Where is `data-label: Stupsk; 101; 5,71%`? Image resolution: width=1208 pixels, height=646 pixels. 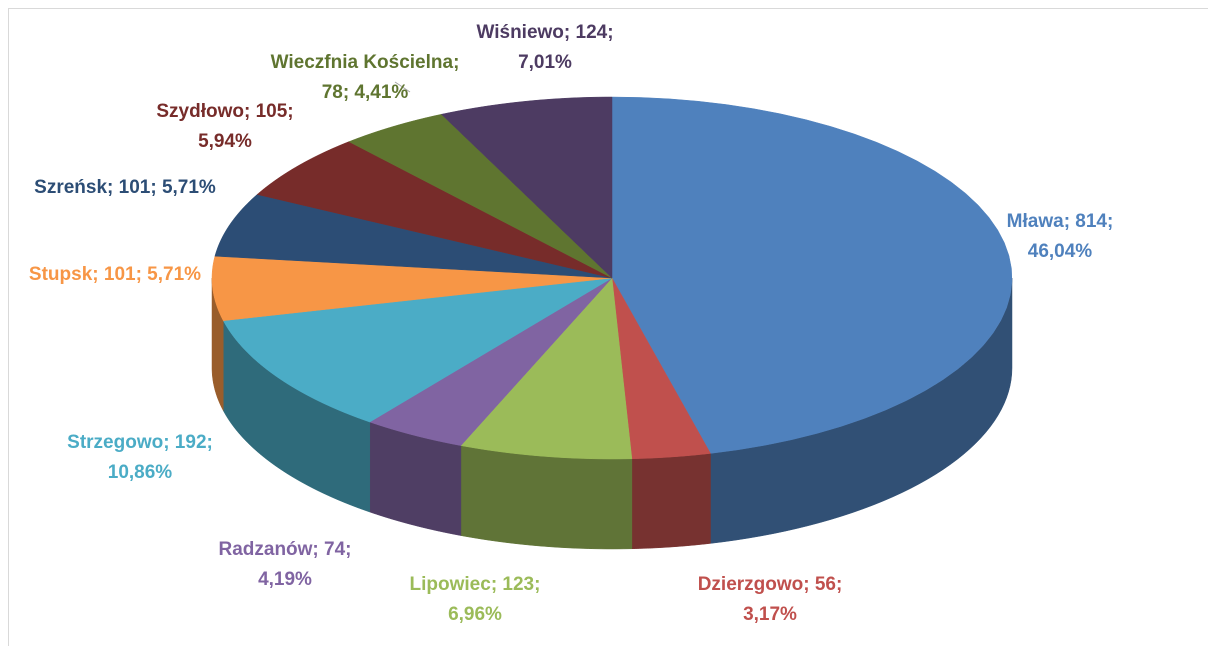 data-label: Stupsk; 101; 5,71% is located at coordinates (115, 274).